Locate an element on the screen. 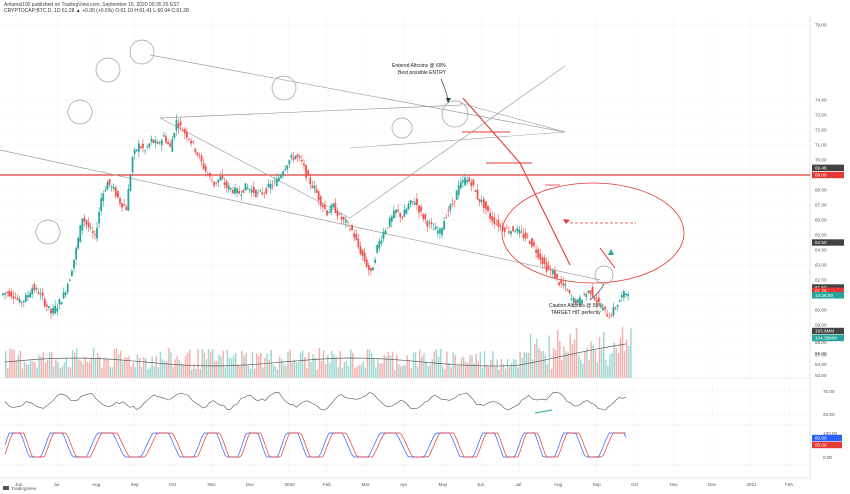 This screenshot has width=850, height=494. volume-tick-label: 54.00 is located at coordinates (821, 364).